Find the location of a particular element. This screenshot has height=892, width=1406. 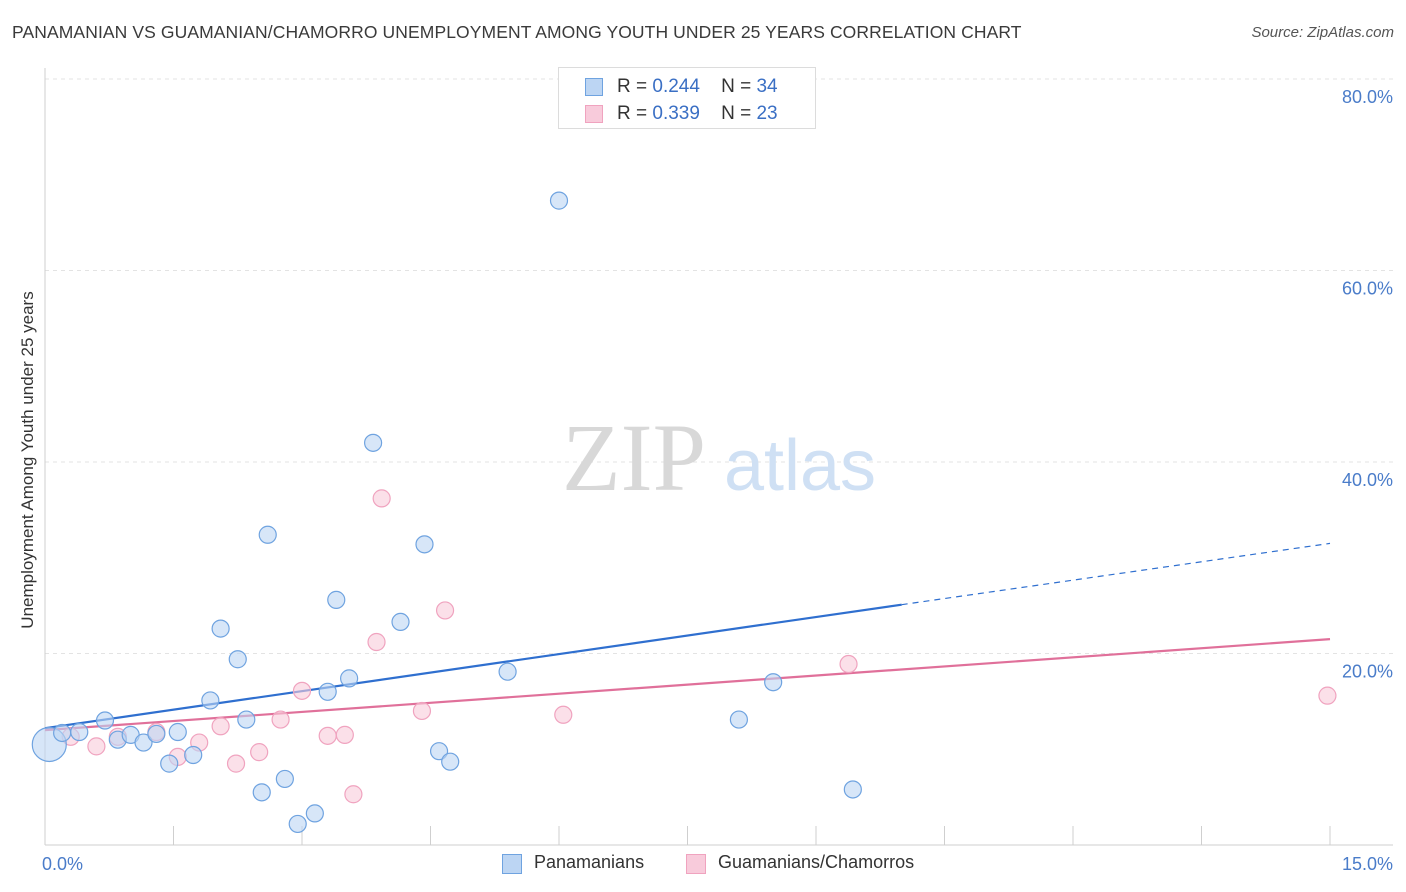

x-tick-label: 15.0% is located at coordinates (1367, 864).